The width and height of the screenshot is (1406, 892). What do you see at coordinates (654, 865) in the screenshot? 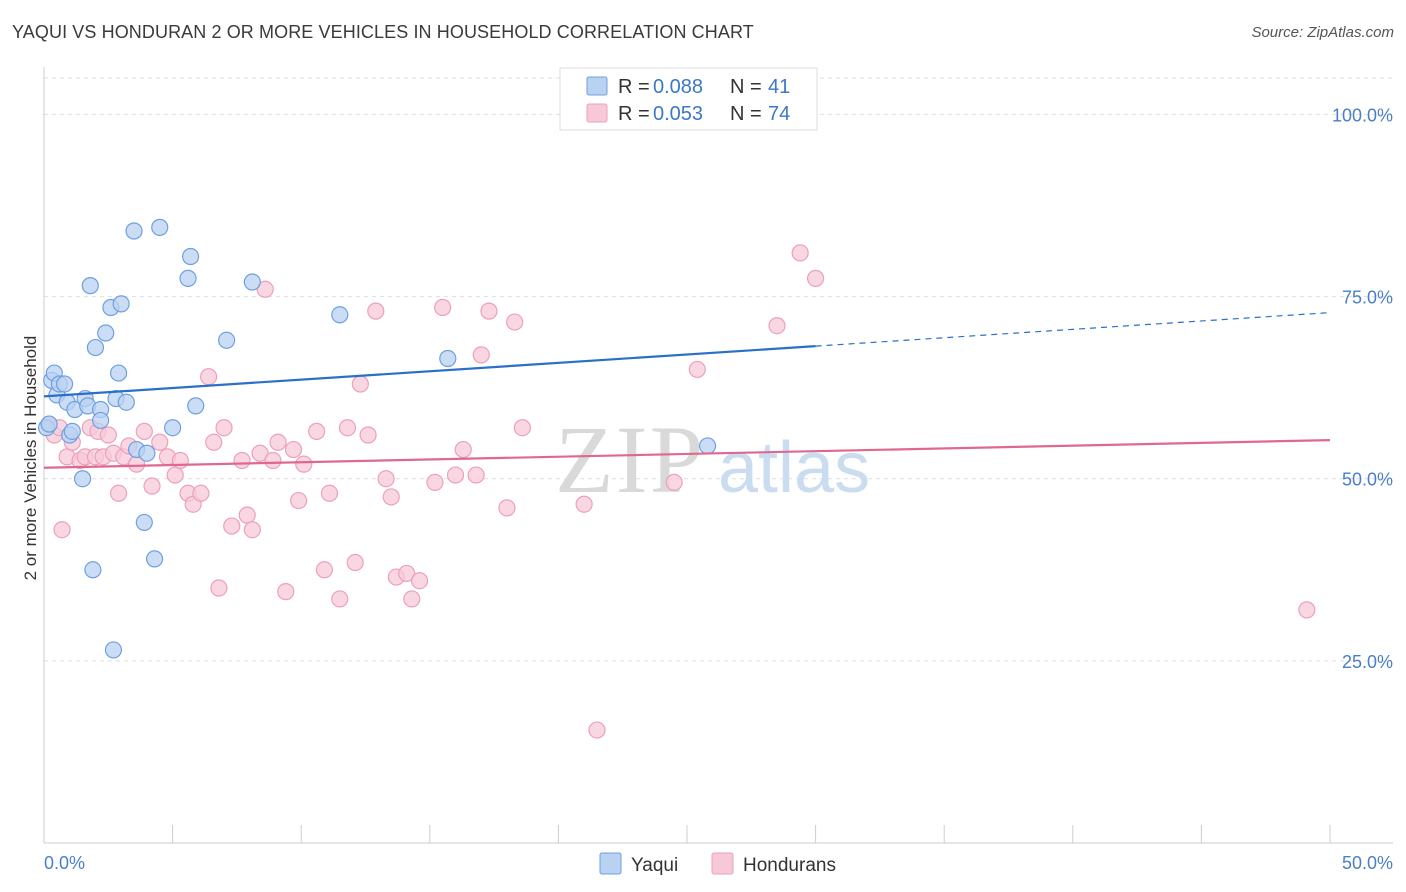
I see `bottom-legend-label-yaqui: Yaqui` at bounding box center [654, 865].